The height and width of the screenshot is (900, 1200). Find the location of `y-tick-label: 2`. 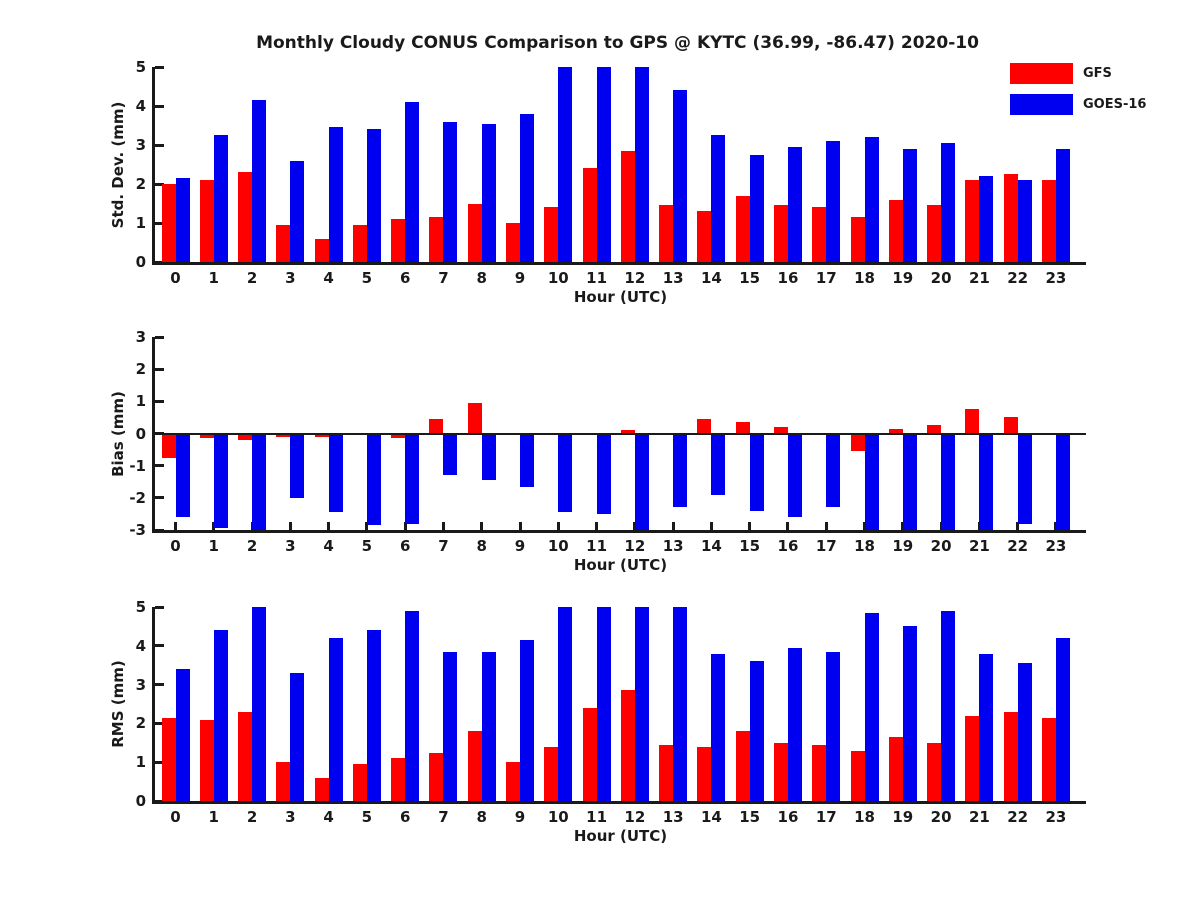

y-tick-label: 2 is located at coordinates (140, 184).